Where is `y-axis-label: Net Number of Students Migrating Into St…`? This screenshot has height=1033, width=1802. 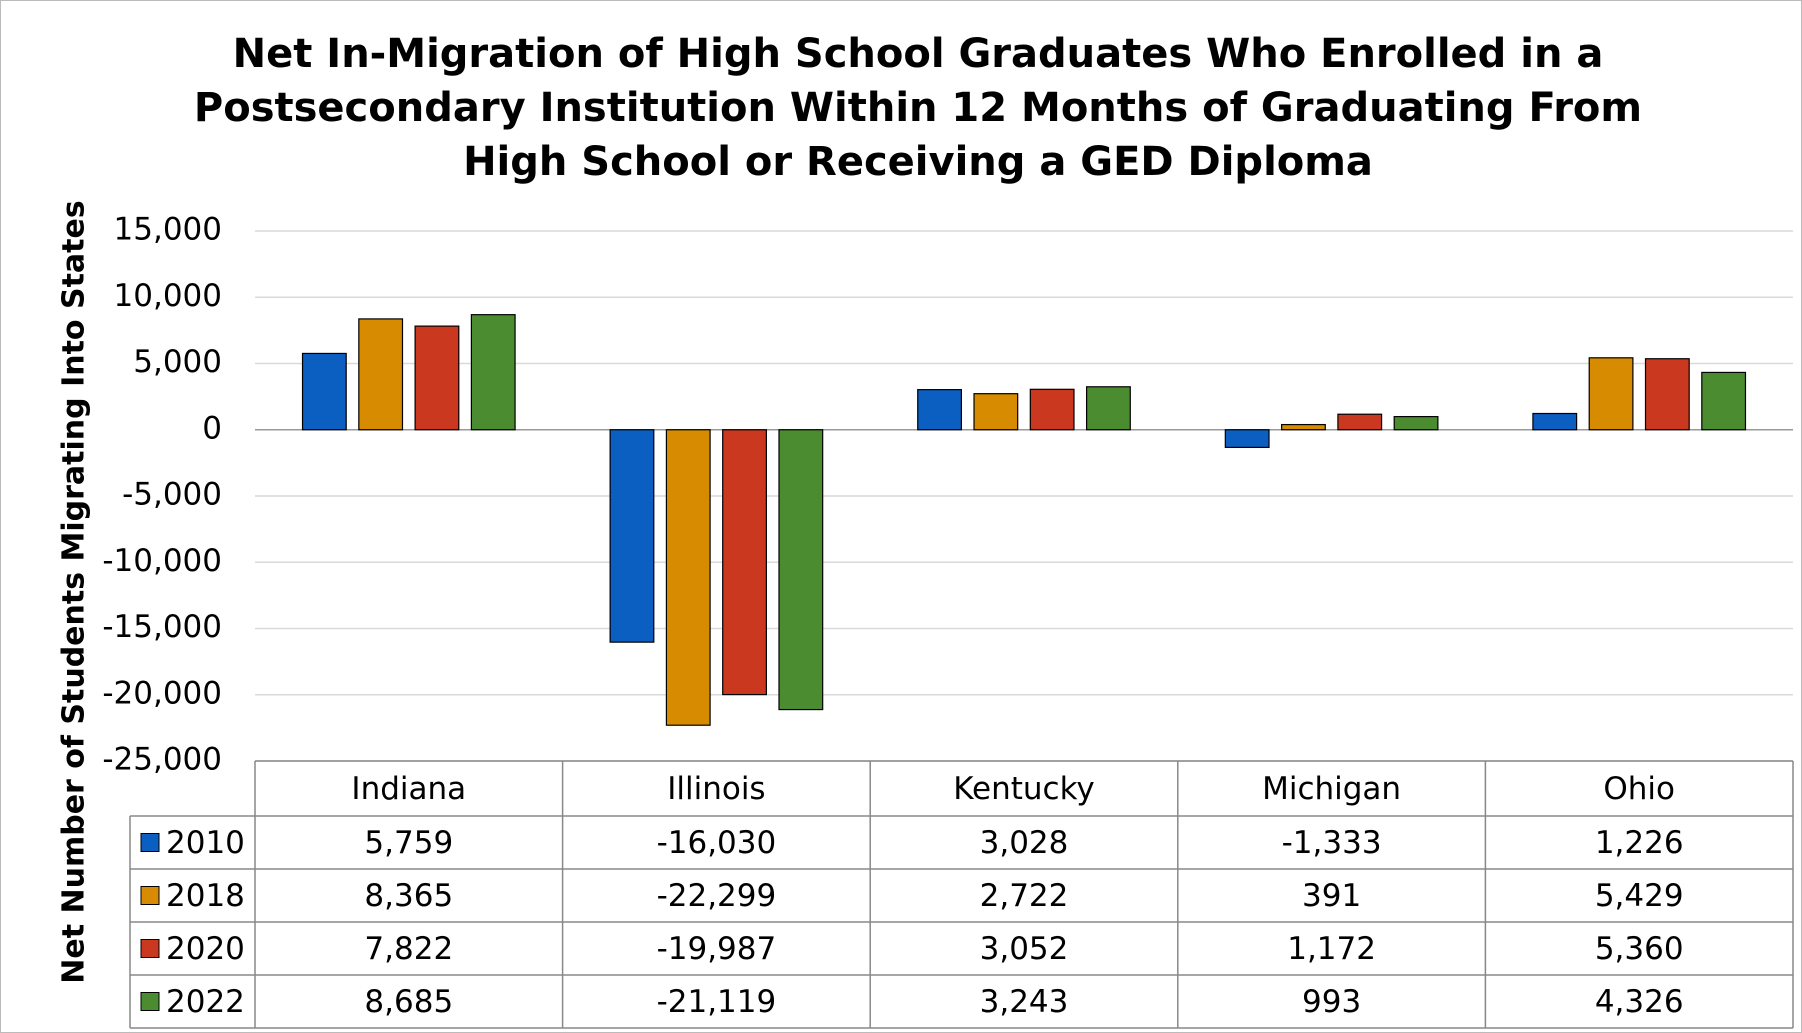
y-axis-label: Net Number of Students Migrating Into St… is located at coordinates (74, 591).